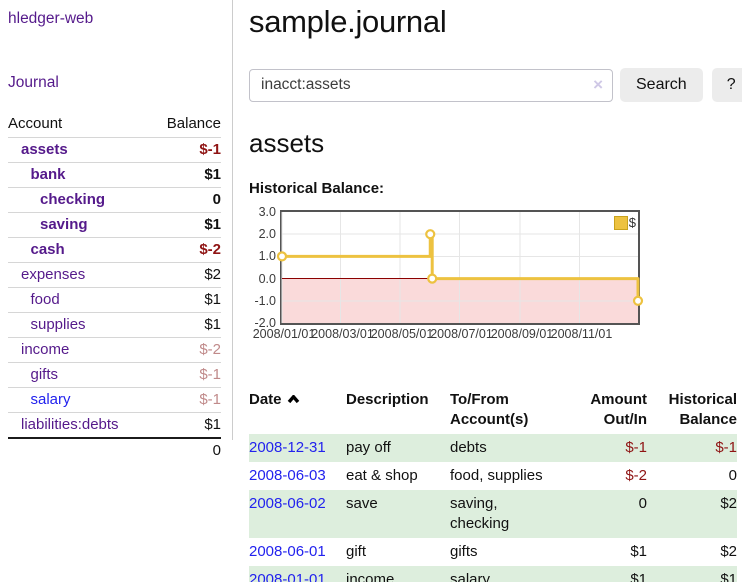  I want to click on register-header-date: Date, so click(297, 410).